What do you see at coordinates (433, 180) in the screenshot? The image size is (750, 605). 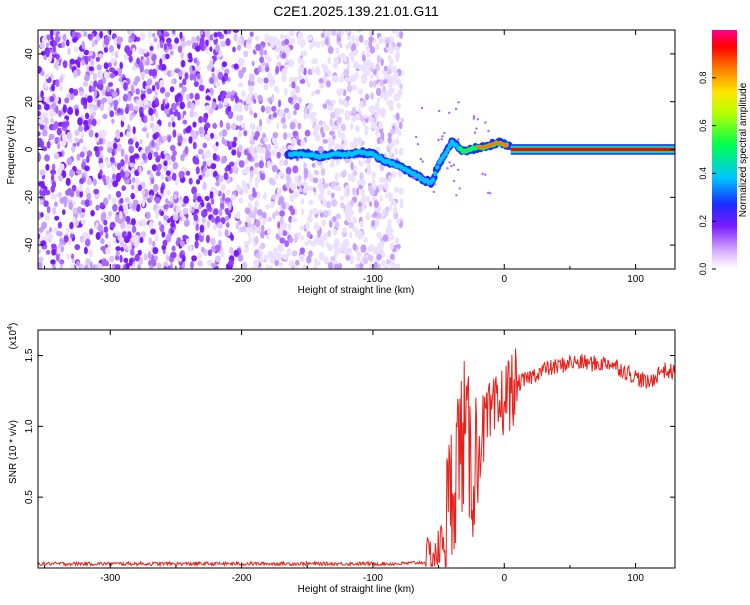 I see `ridge-inner` at bounding box center [433, 180].